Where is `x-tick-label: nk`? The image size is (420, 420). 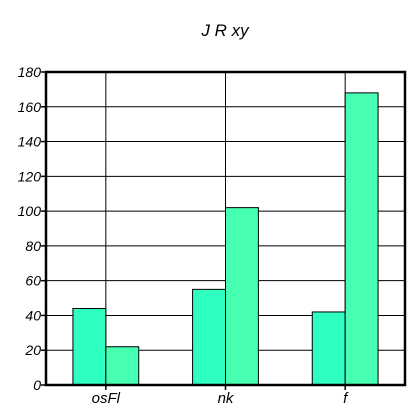 x-tick-label: nk is located at coordinates (226, 398).